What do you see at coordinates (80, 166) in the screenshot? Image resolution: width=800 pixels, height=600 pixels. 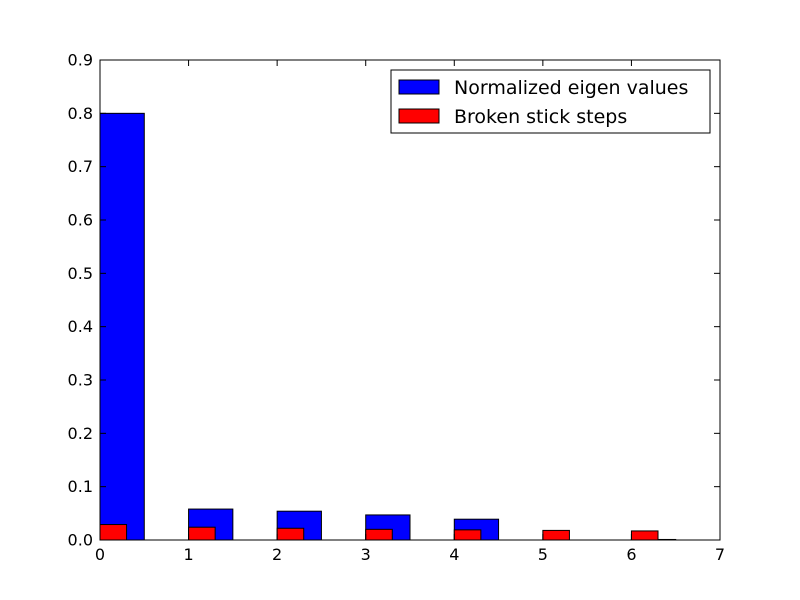 I see `ytick-label-7: 0.7` at bounding box center [80, 166].